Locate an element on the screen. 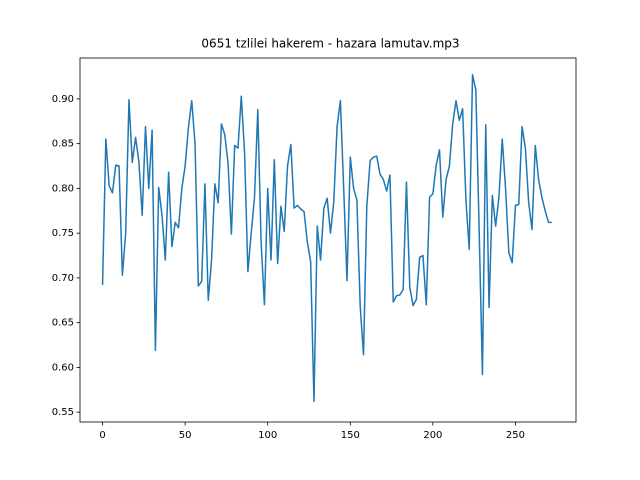 This screenshot has width=640, height=480. x-tick-label: 50 is located at coordinates (185, 435).